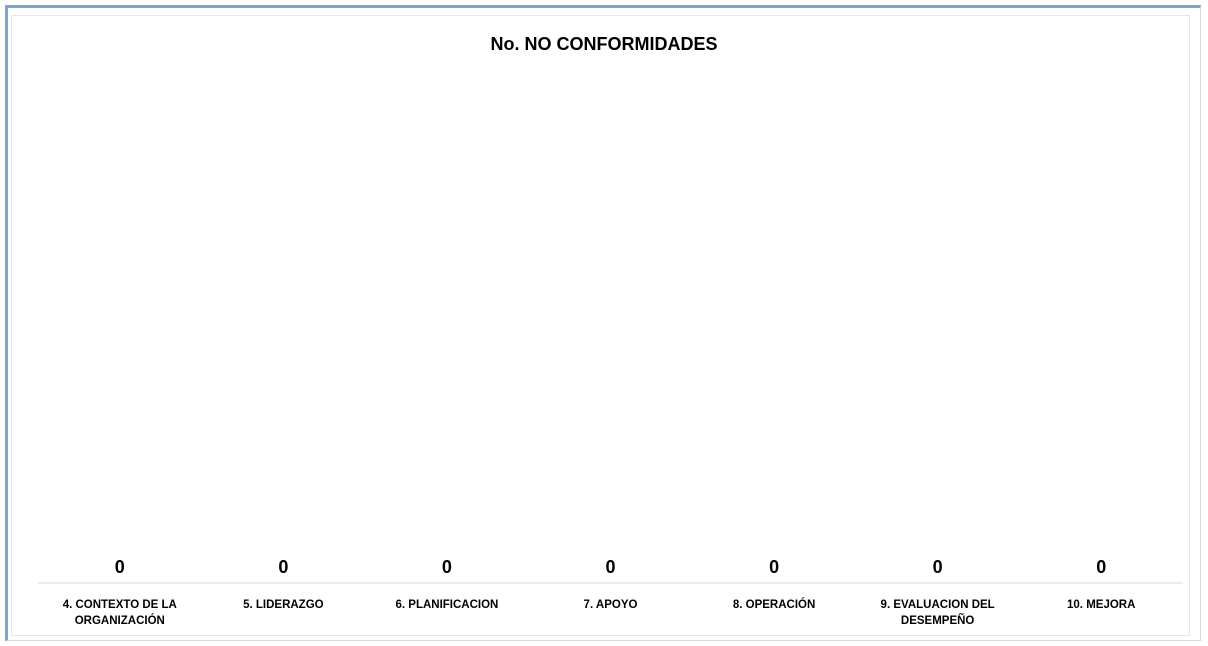 The height and width of the screenshot is (646, 1208). What do you see at coordinates (283, 567) in the screenshot?
I see `data-label-2: 0` at bounding box center [283, 567].